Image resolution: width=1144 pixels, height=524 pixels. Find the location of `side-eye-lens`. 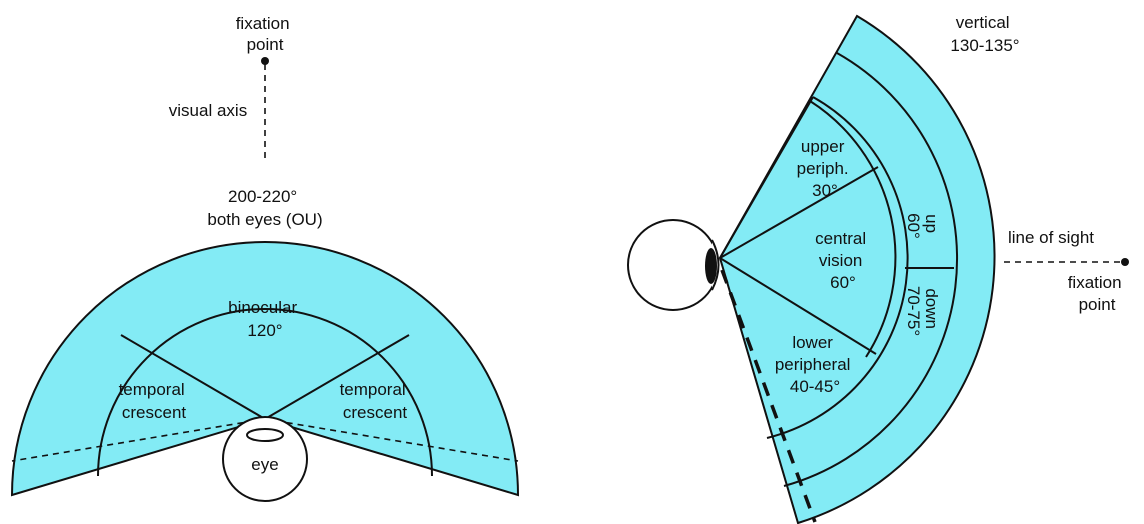

side-eye-lens is located at coordinates (711, 266).